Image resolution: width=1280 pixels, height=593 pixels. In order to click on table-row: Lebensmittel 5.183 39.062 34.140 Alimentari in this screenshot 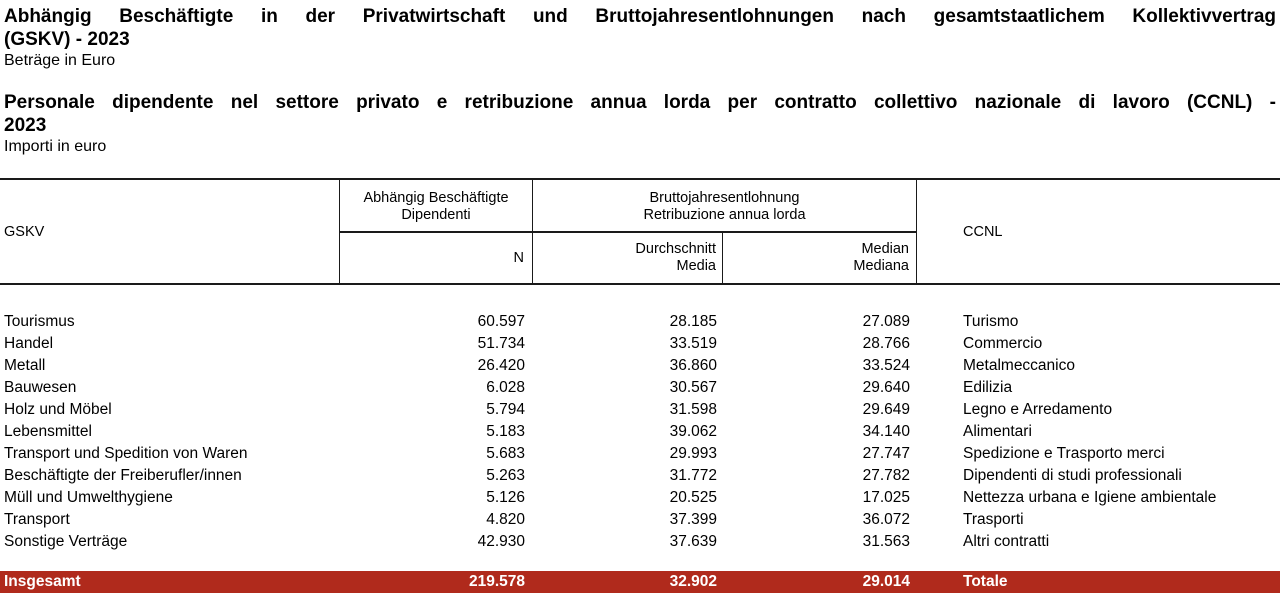, I will do `click(640, 432)`.